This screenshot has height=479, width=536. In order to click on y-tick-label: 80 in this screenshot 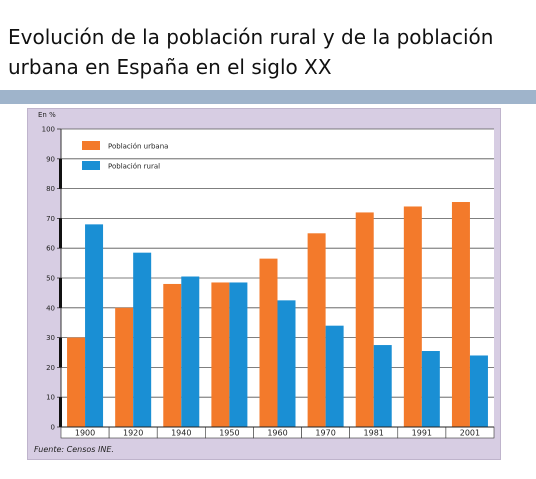, I will do `click(50, 189)`.